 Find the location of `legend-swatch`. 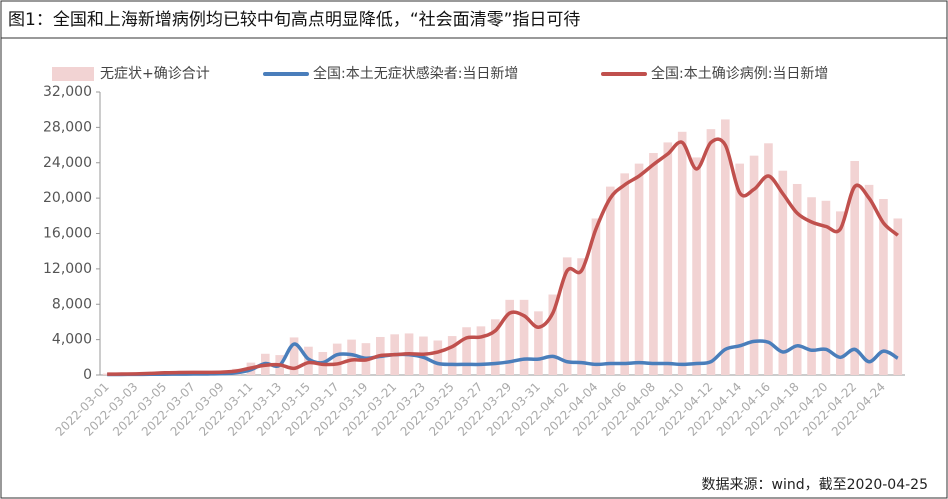

legend-swatch is located at coordinates (73, 74).